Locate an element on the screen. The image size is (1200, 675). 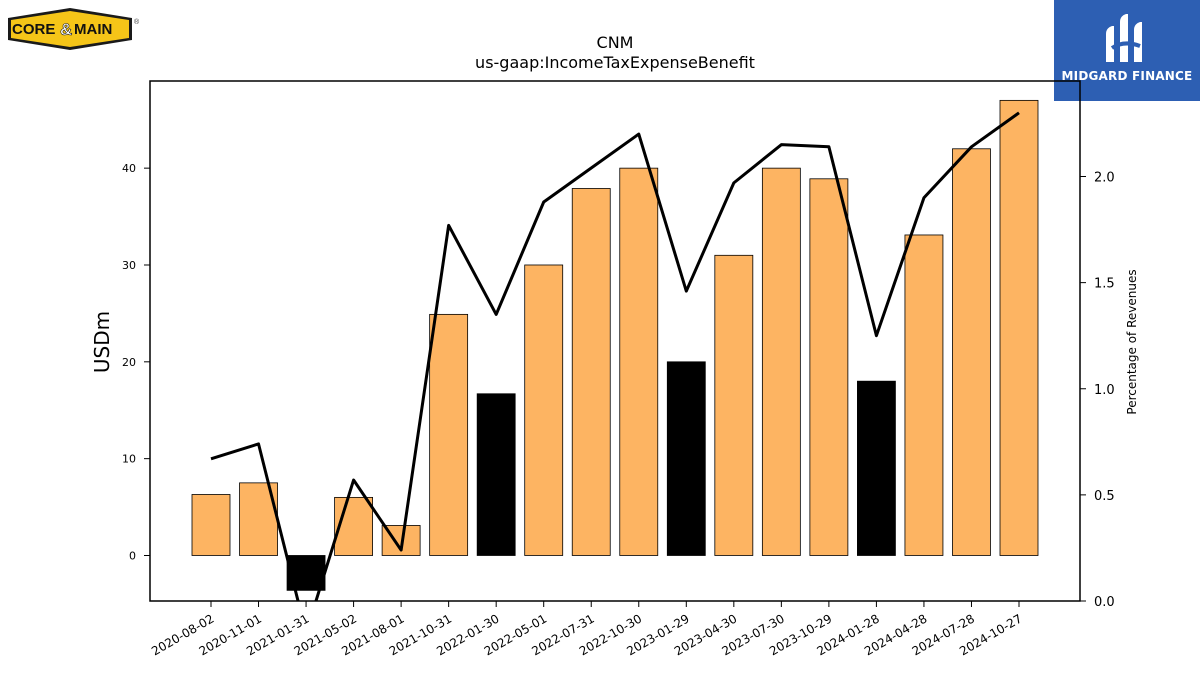
chart-title: CNM is located at coordinates (615, 42).